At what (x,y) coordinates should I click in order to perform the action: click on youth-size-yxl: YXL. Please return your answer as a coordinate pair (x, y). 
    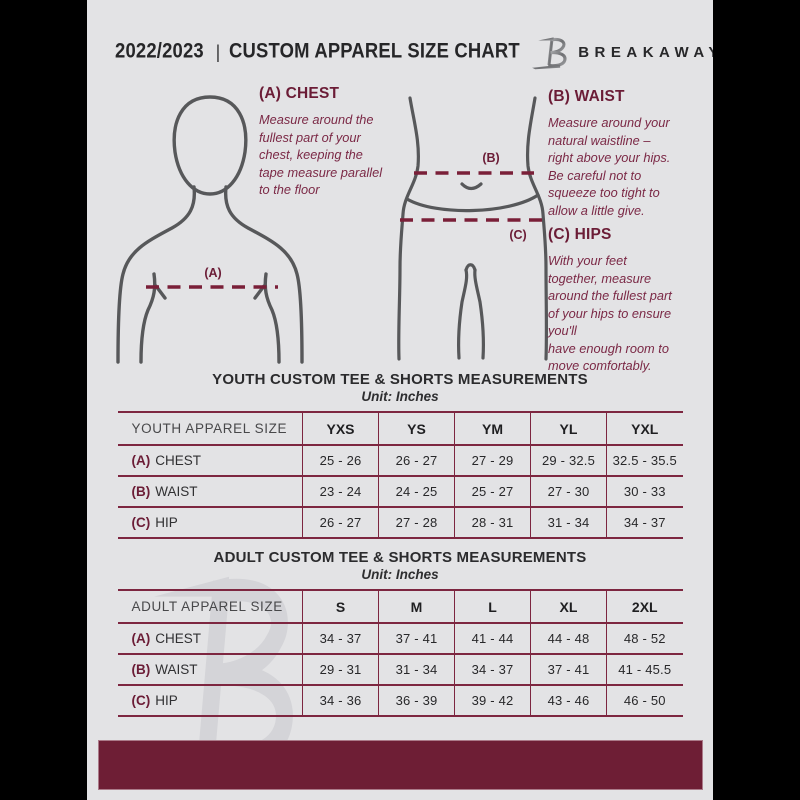
    Looking at the image, I should click on (644, 428).